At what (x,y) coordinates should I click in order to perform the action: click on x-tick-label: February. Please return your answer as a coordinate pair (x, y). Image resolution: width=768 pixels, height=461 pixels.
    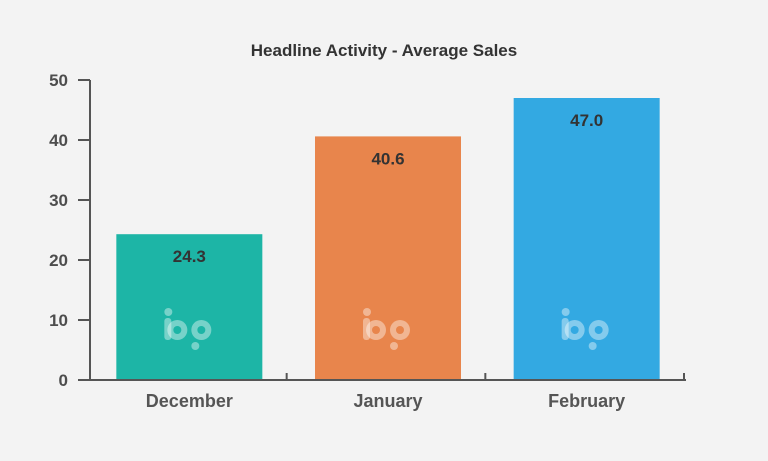
    Looking at the image, I should click on (586, 401).